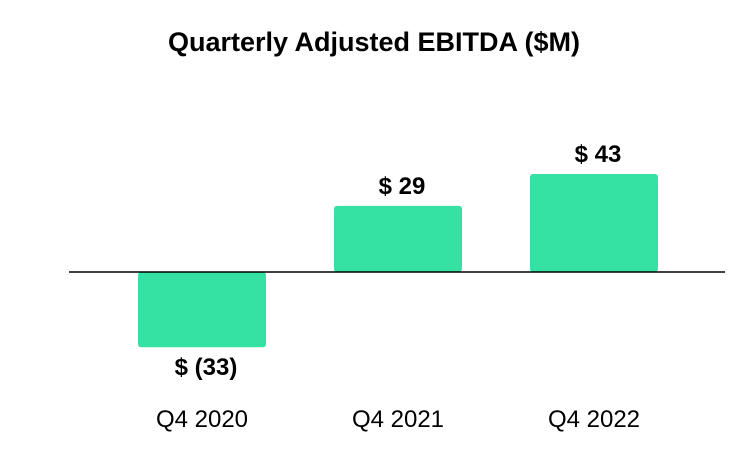 This screenshot has width=748, height=452. I want to click on data-label: $ (33), so click(206, 367).